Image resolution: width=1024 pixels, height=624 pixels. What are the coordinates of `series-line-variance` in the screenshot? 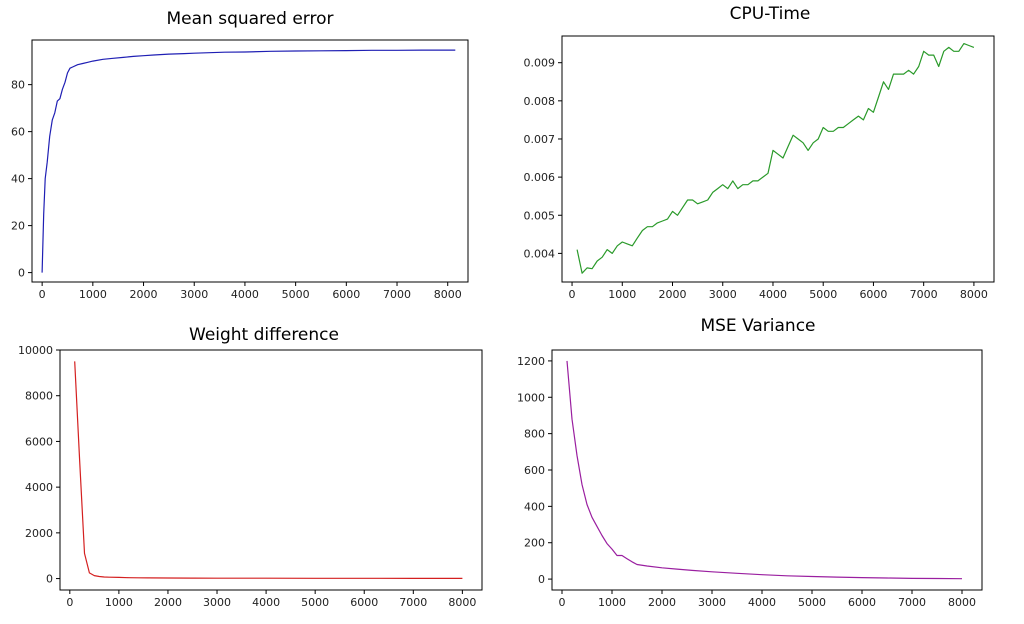 It's located at (764, 470).